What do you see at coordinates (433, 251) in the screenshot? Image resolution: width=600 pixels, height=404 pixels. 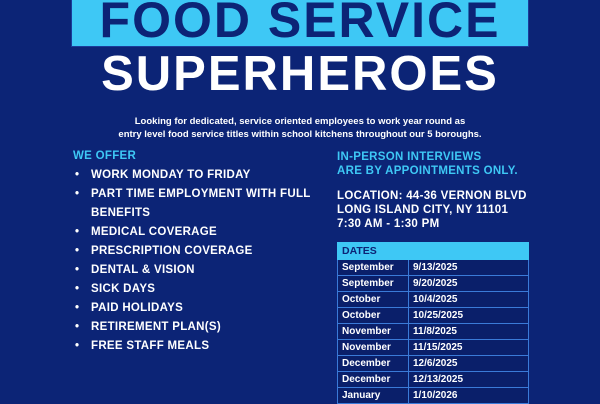 I see `dates-header: DATES` at bounding box center [433, 251].